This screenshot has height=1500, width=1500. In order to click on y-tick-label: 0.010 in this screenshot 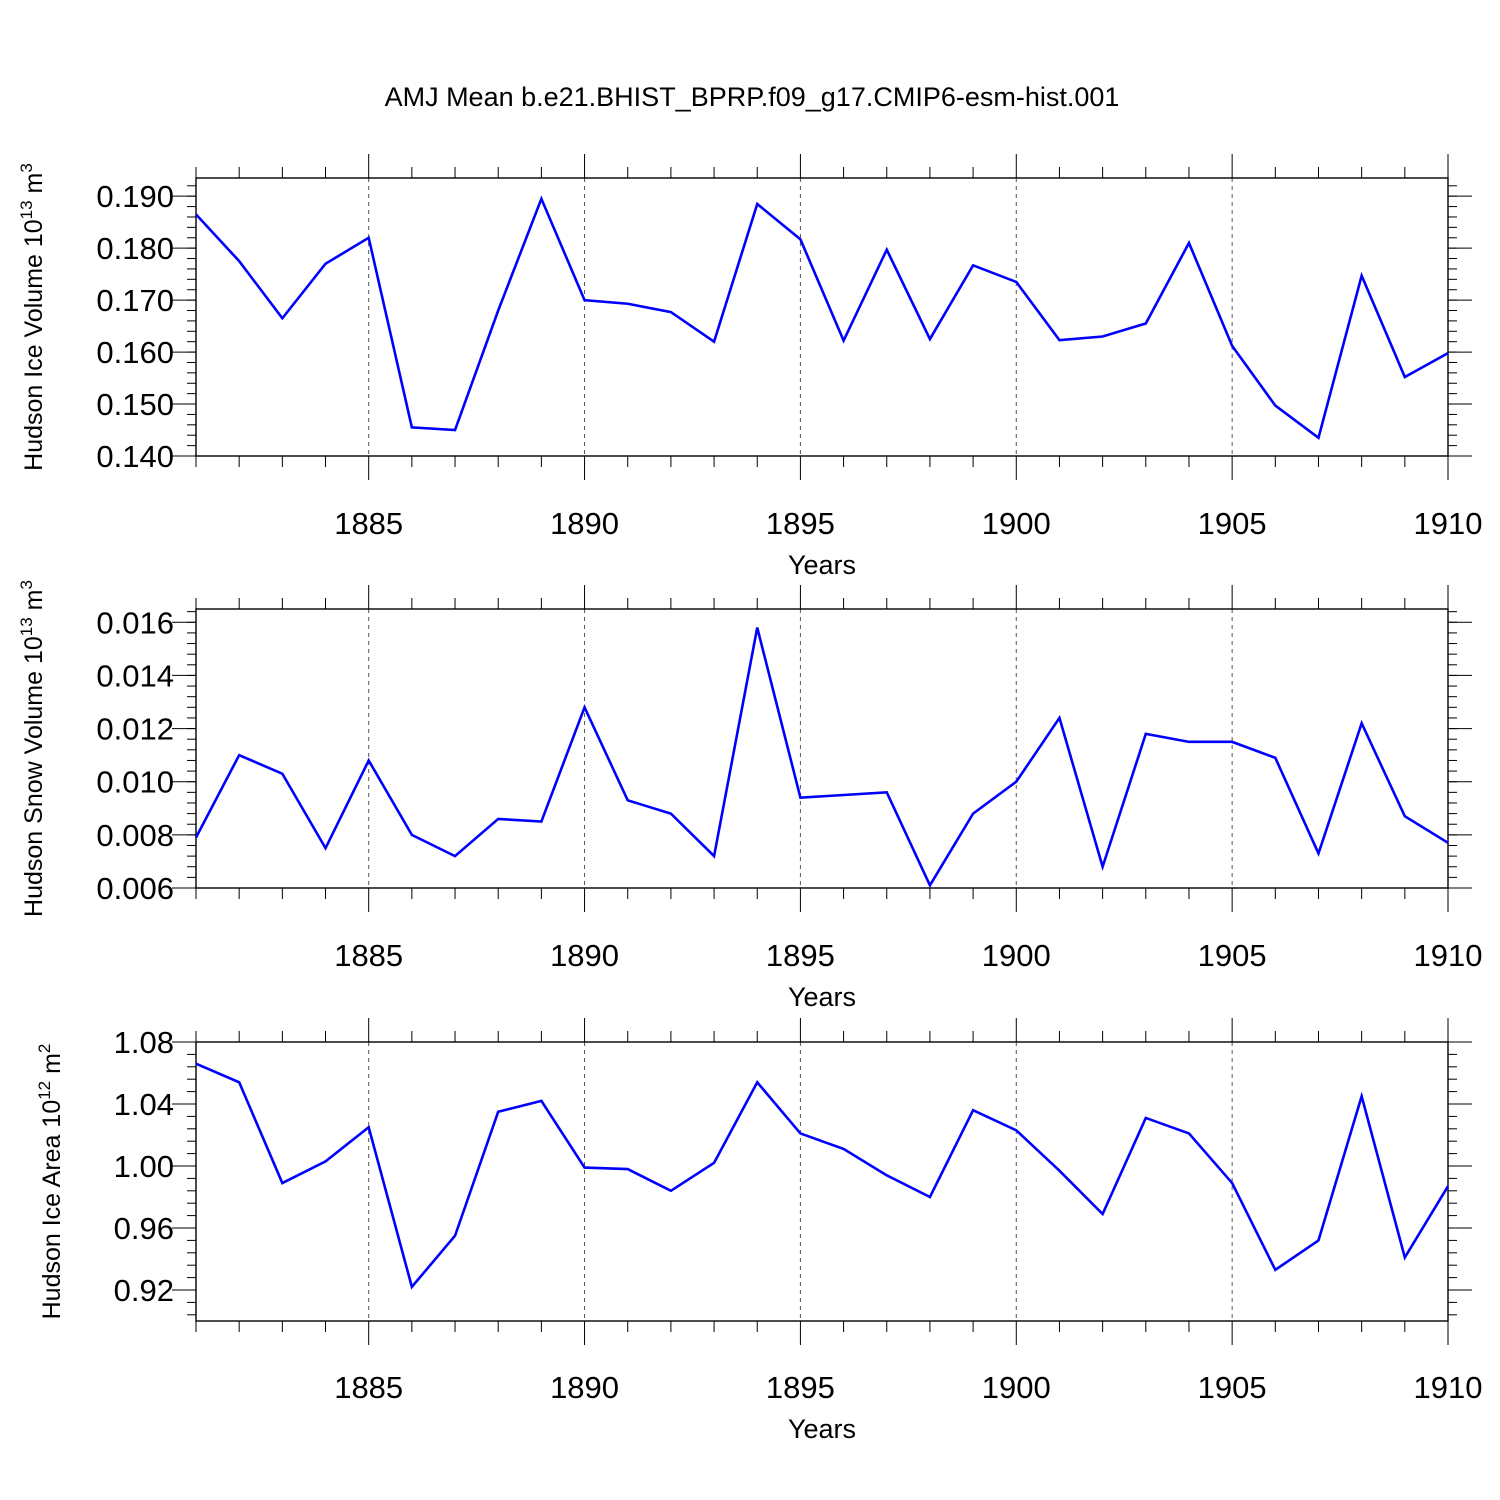, I will do `click(135, 782)`.